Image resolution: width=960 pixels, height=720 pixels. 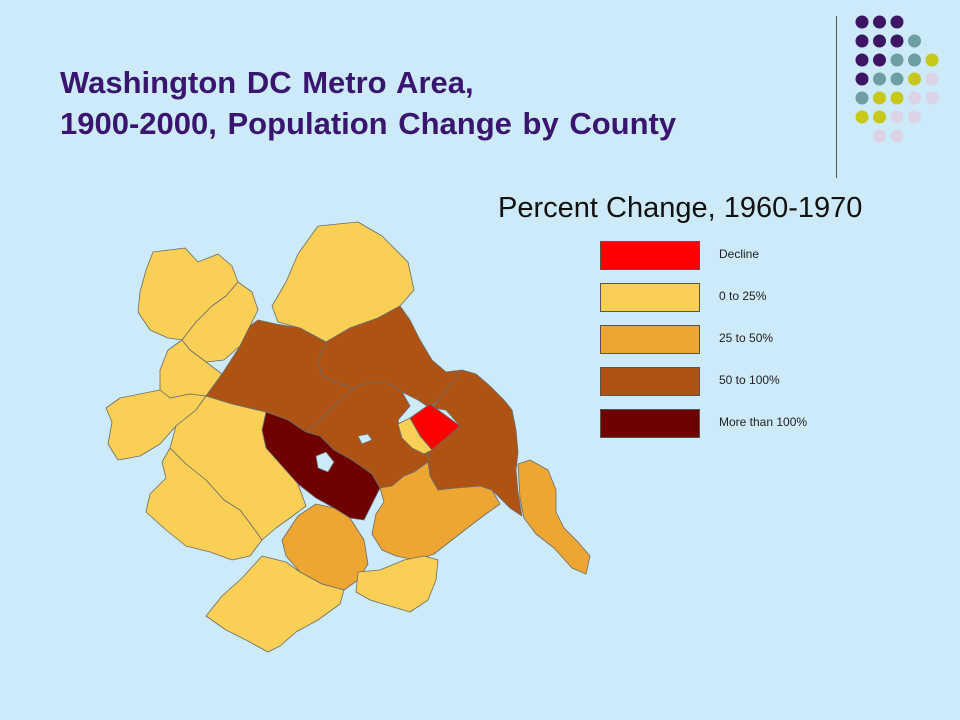 I want to click on legend-label: Decline, so click(x=739, y=254).